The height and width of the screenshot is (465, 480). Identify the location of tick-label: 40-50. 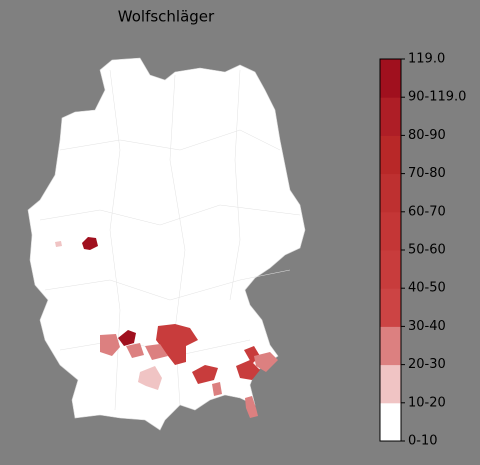
(427, 288).